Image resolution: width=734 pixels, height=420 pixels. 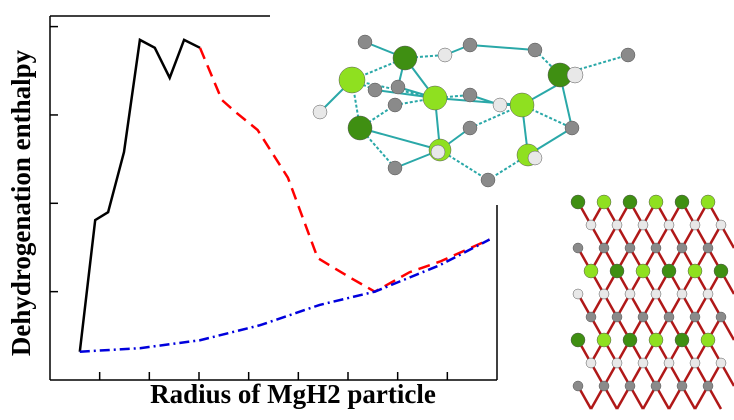 I want to click on lattice-illustration, so click(x=652, y=302).